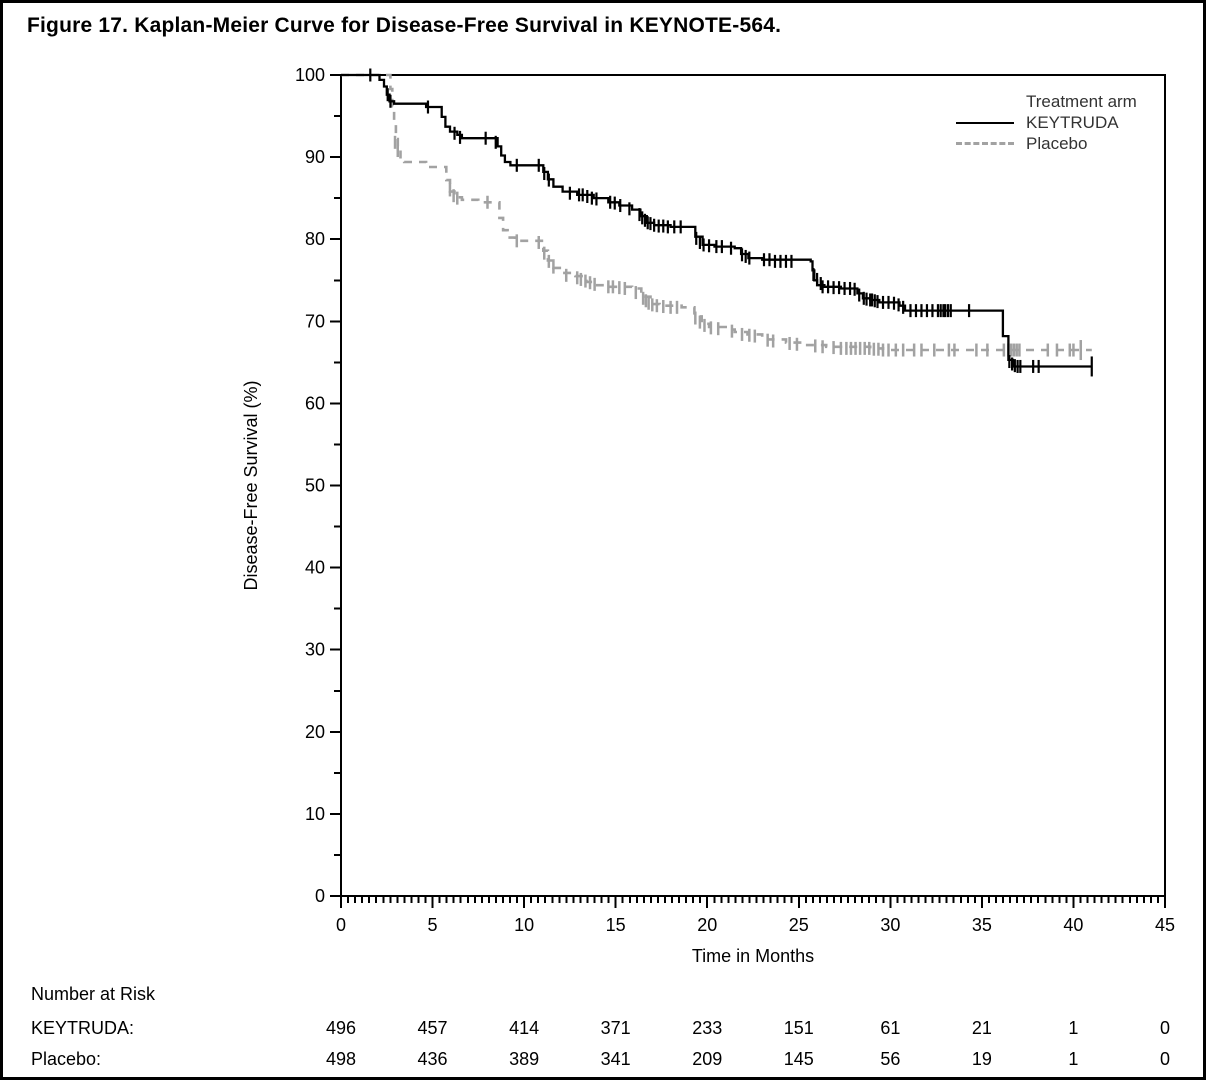 The height and width of the screenshot is (1080, 1206). What do you see at coordinates (320, 896) in the screenshot?
I see `y-axis-tick-label: 0` at bounding box center [320, 896].